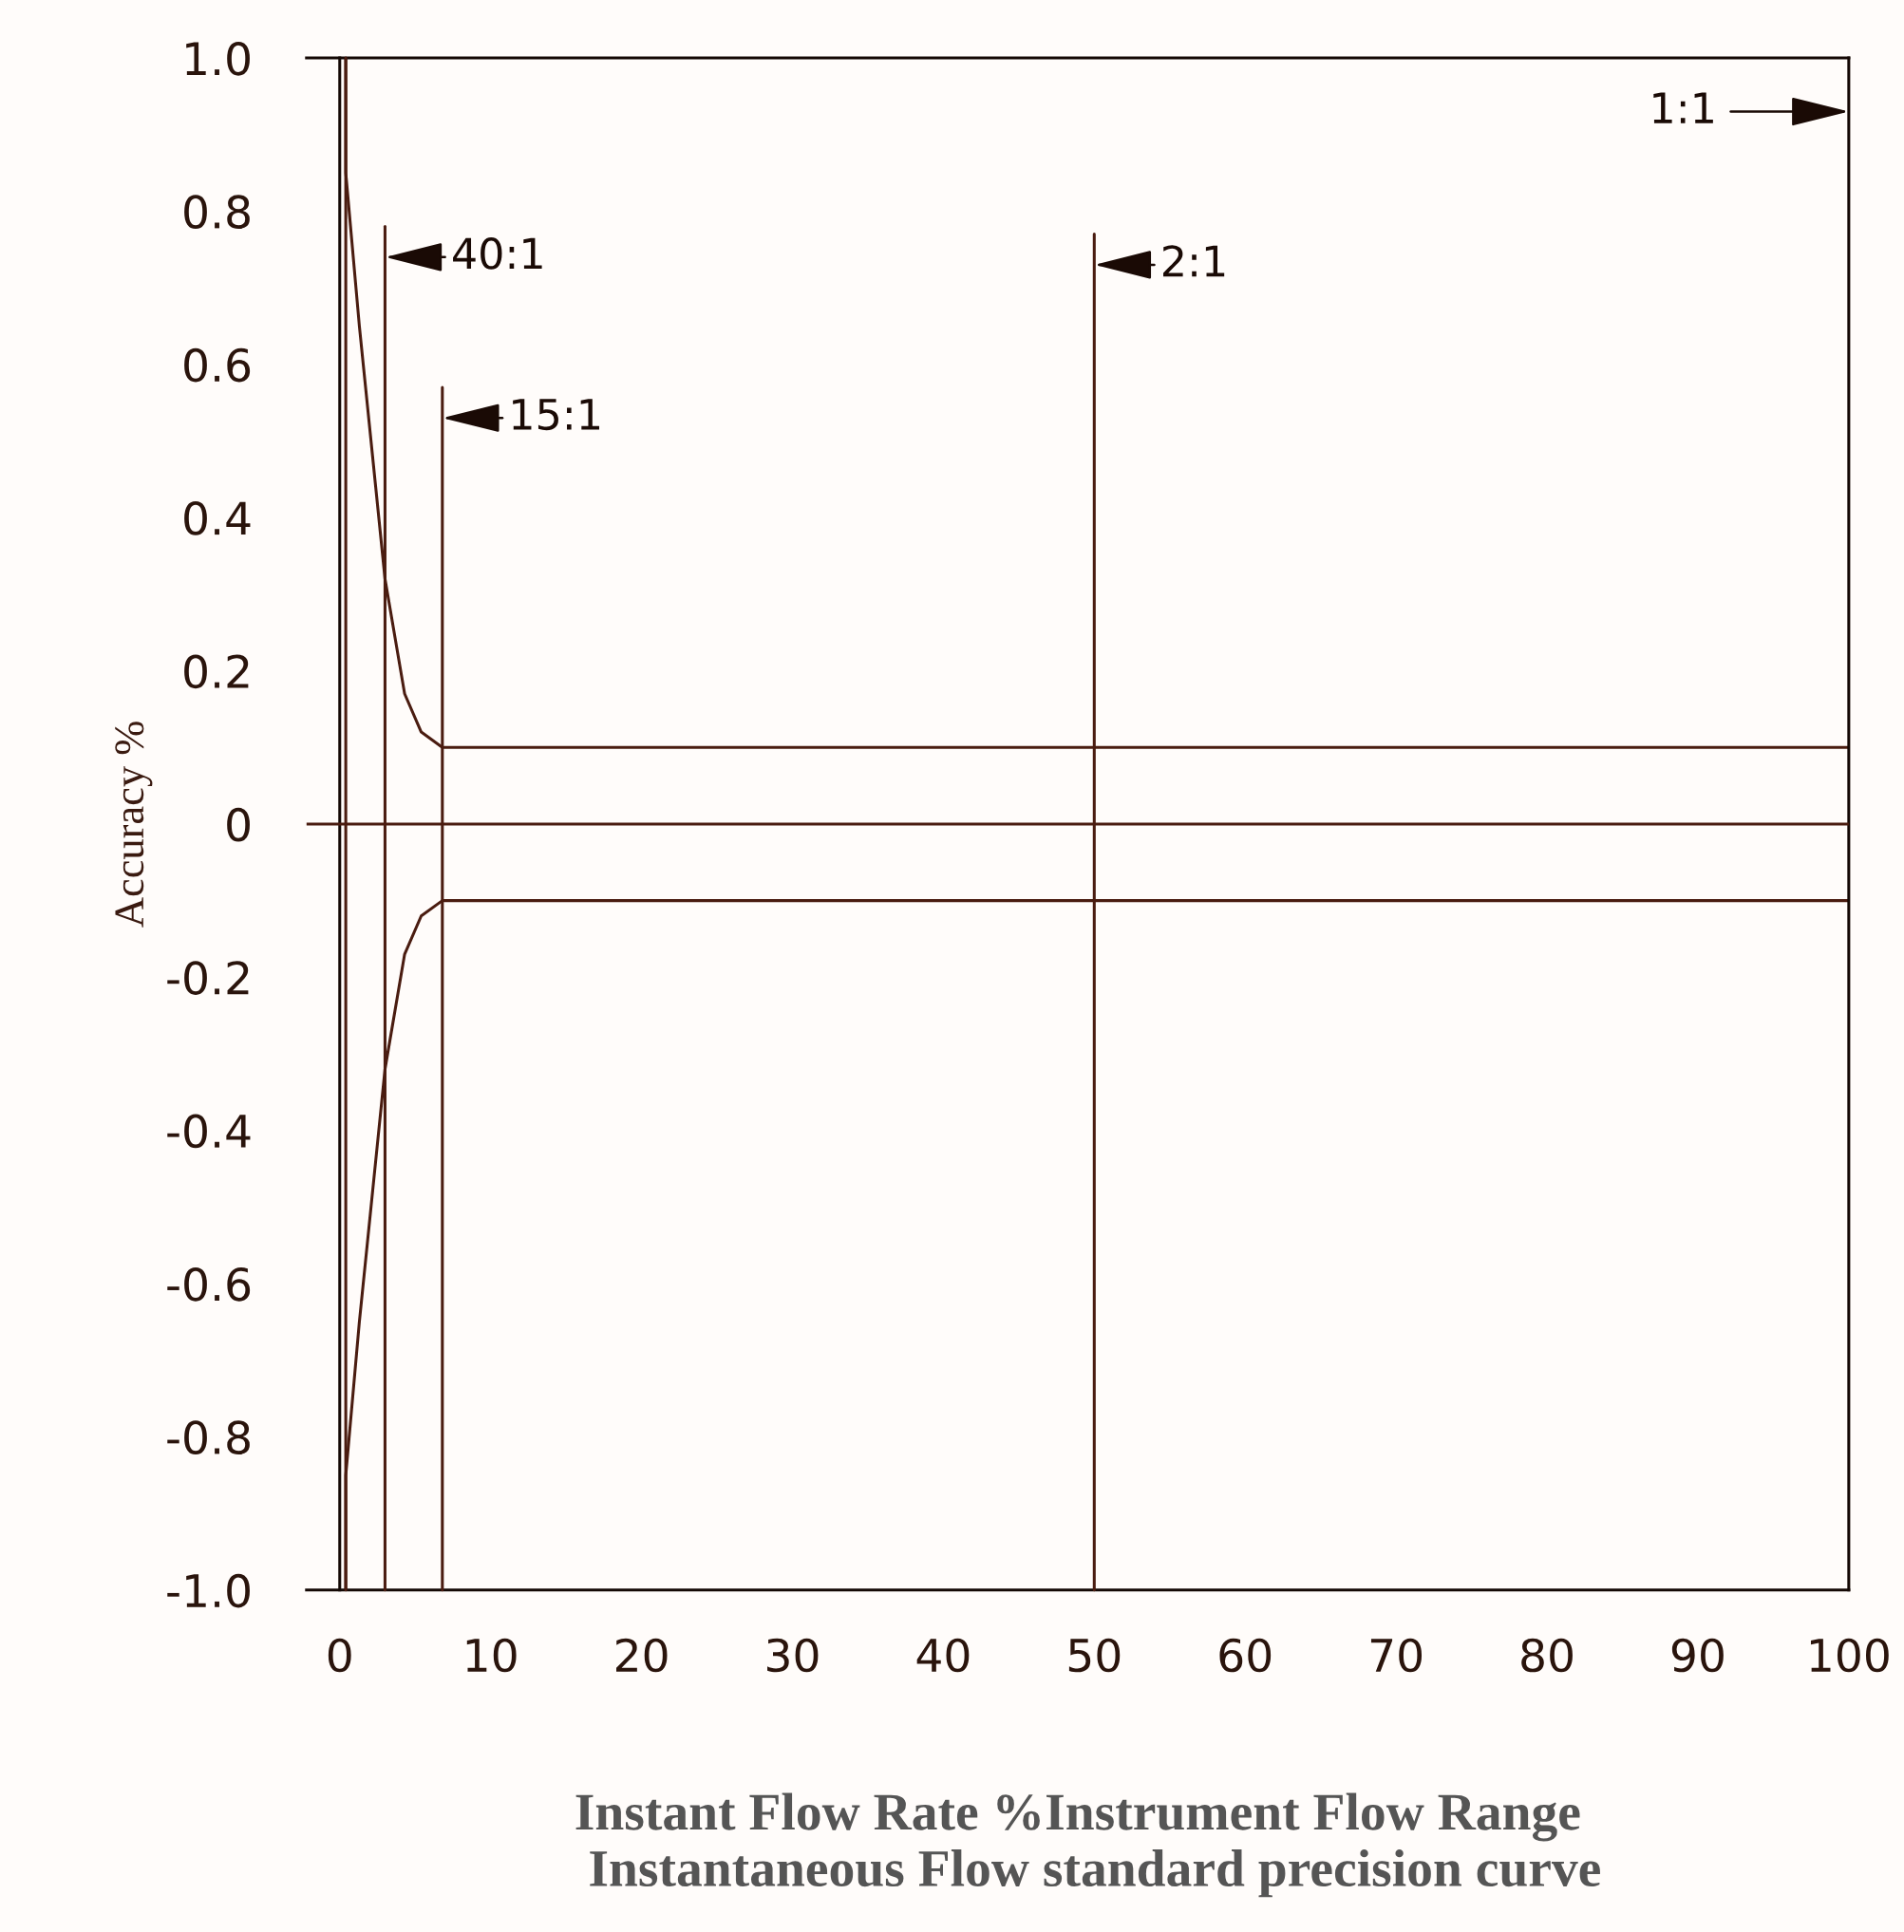 The image size is (1904, 1932). Describe the element at coordinates (217, 213) in the screenshot. I see `y-tick-label: 0.8` at that location.